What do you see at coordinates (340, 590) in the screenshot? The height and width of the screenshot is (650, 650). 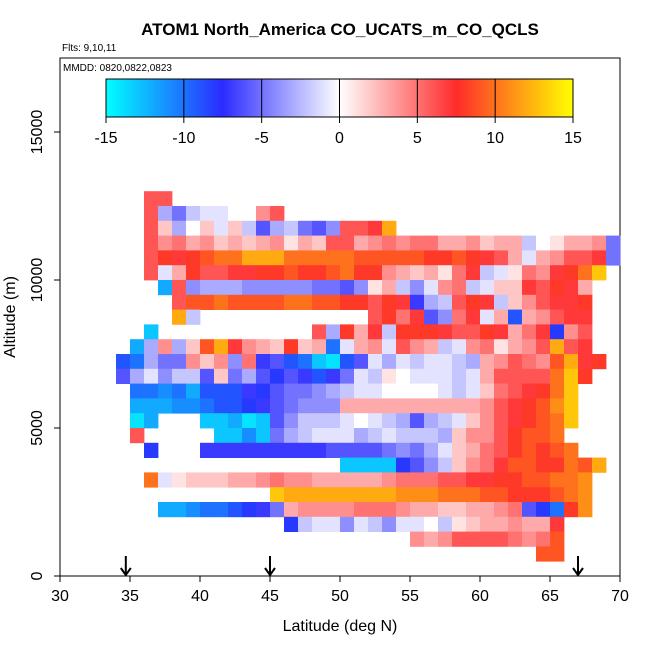 I see `x-axis: 30 35 40 45 50 55 60 65 70` at bounding box center [340, 590].